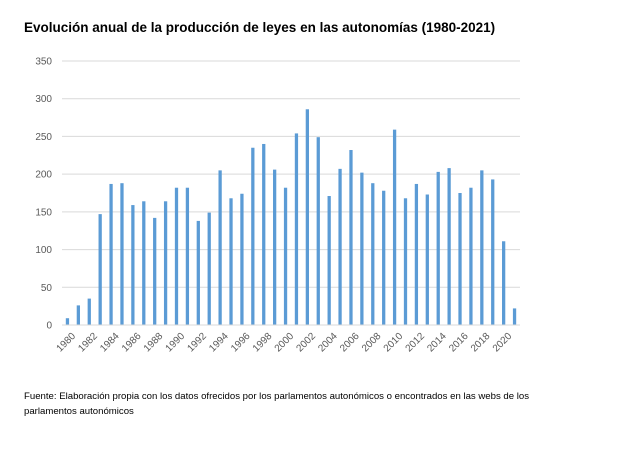  I want to click on bar-1994, so click(220, 247).